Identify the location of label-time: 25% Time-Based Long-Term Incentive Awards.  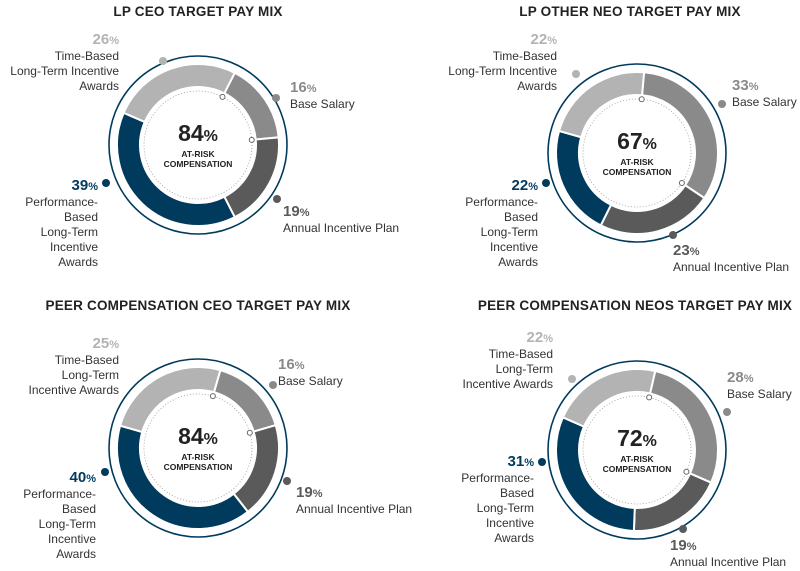
(74, 366).